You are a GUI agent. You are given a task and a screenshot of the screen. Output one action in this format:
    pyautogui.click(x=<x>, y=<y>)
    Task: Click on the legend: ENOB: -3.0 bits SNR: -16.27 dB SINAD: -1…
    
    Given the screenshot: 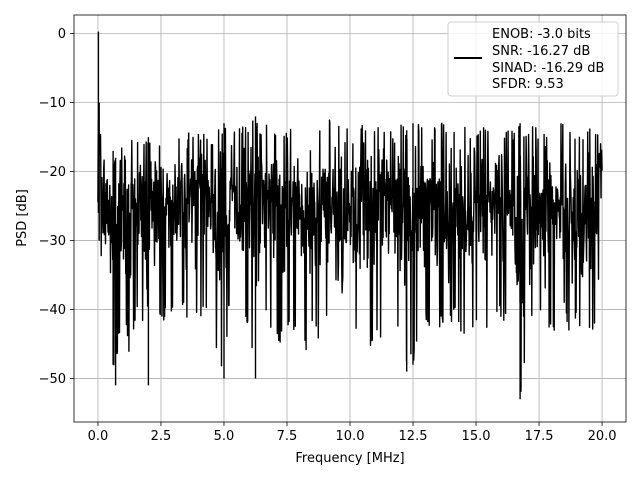 What is the action you would take?
    pyautogui.click(x=533, y=59)
    